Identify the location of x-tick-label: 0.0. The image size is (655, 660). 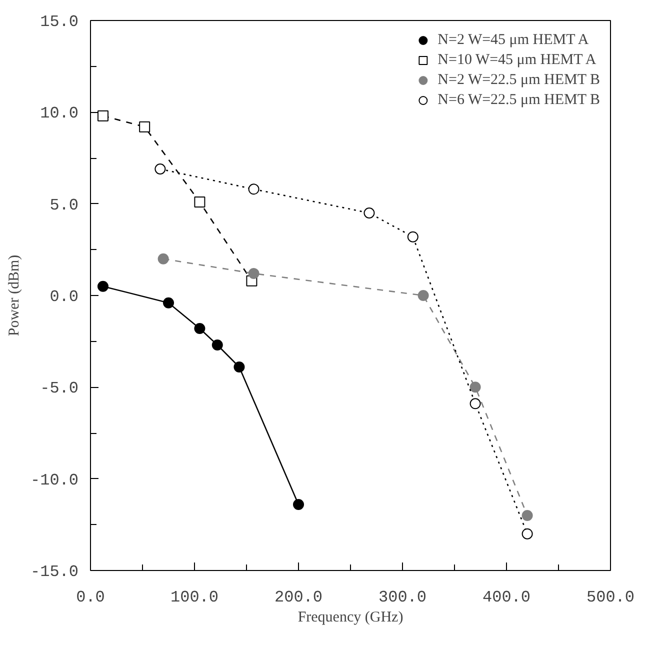
(90, 597).